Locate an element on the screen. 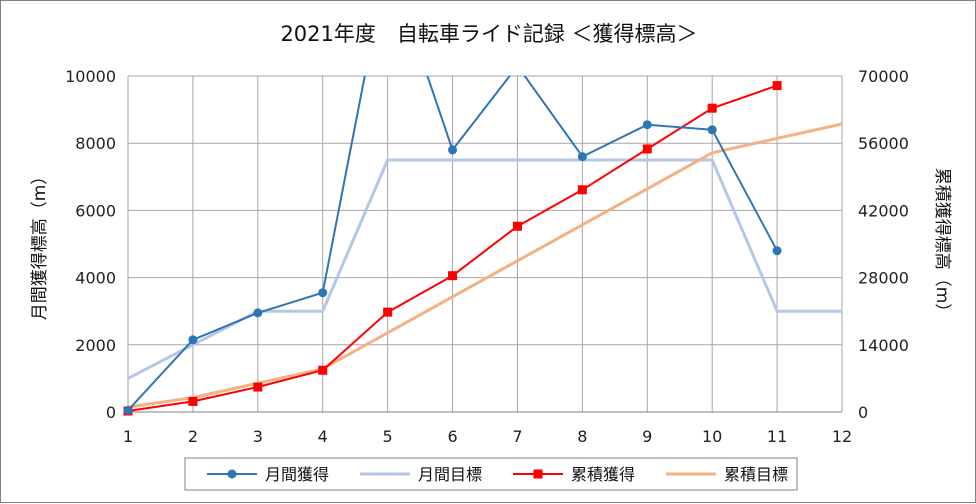 The image size is (976, 504). x-tick-label: 7 is located at coordinates (517, 436).